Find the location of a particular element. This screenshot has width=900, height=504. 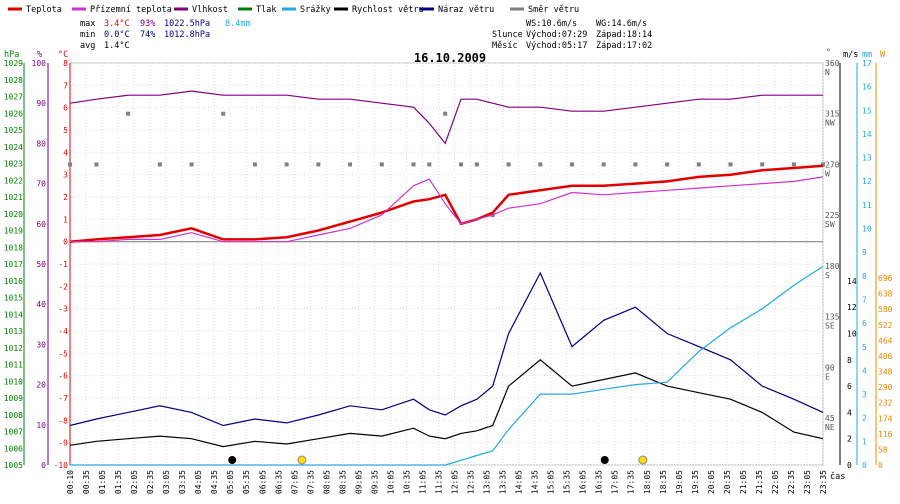

compass-label: NW is located at coordinates (830, 123).